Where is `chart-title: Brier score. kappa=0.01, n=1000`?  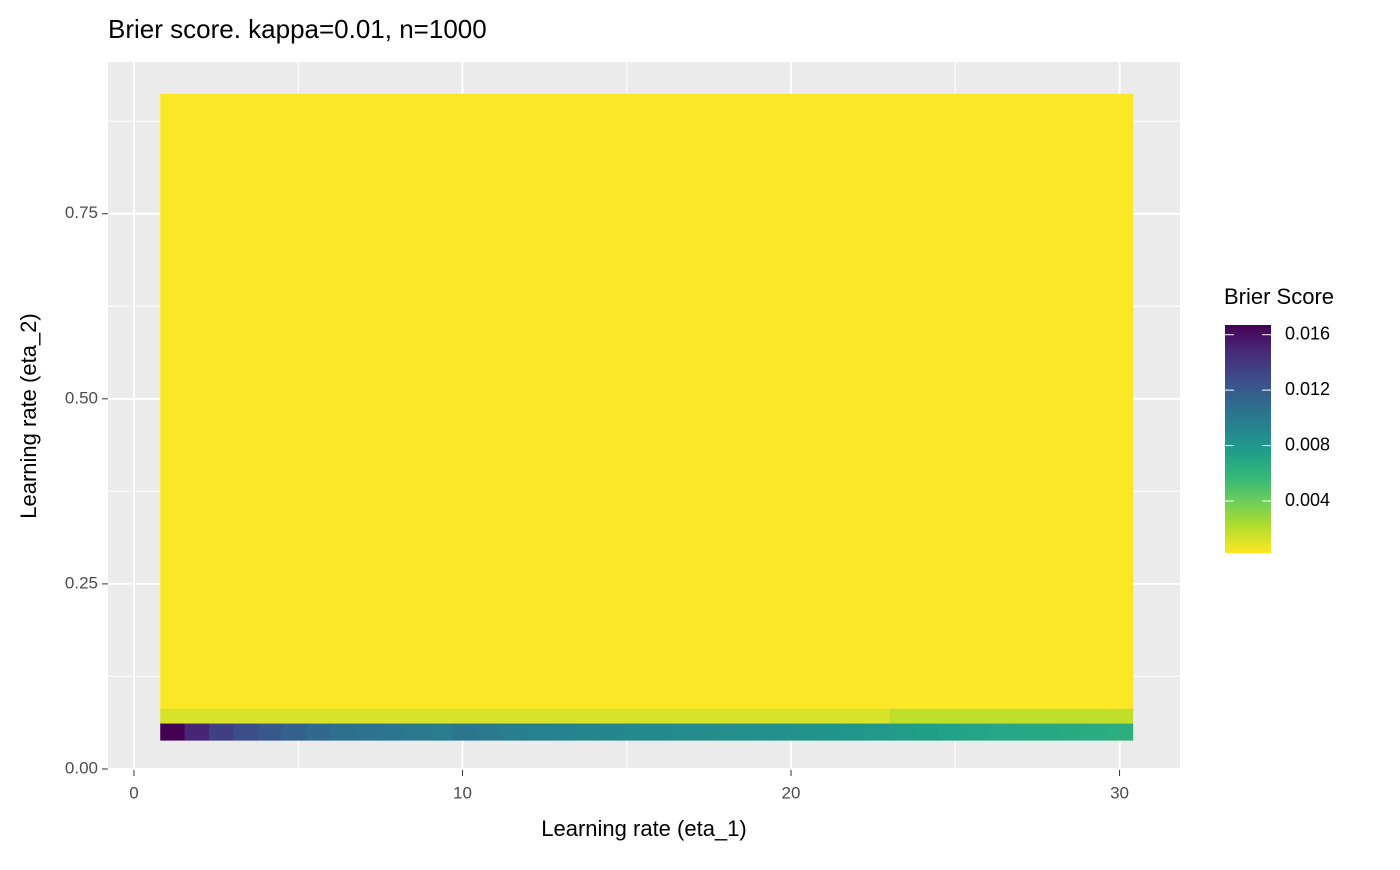
chart-title: Brier score. kappa=0.01, n=1000 is located at coordinates (297, 29).